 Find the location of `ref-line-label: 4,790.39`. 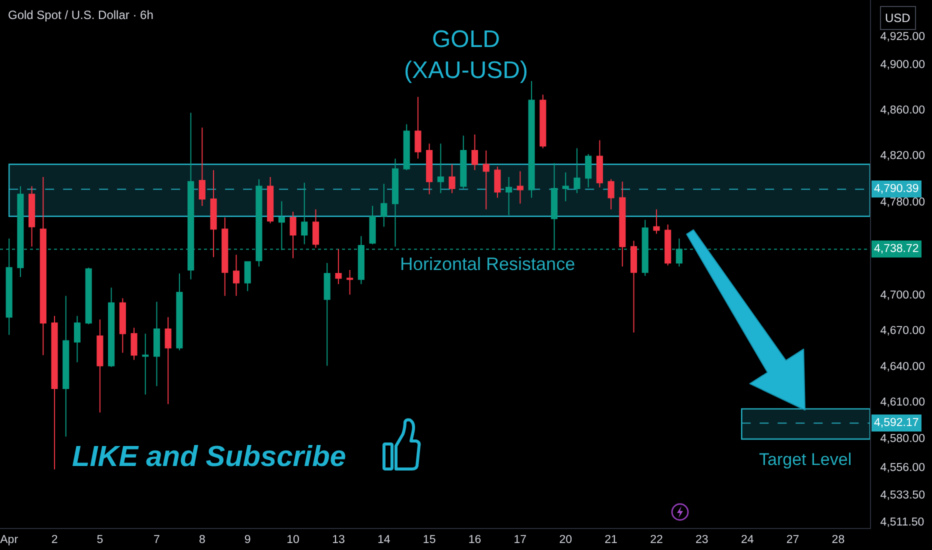

ref-line-label: 4,790.39 is located at coordinates (896, 189).